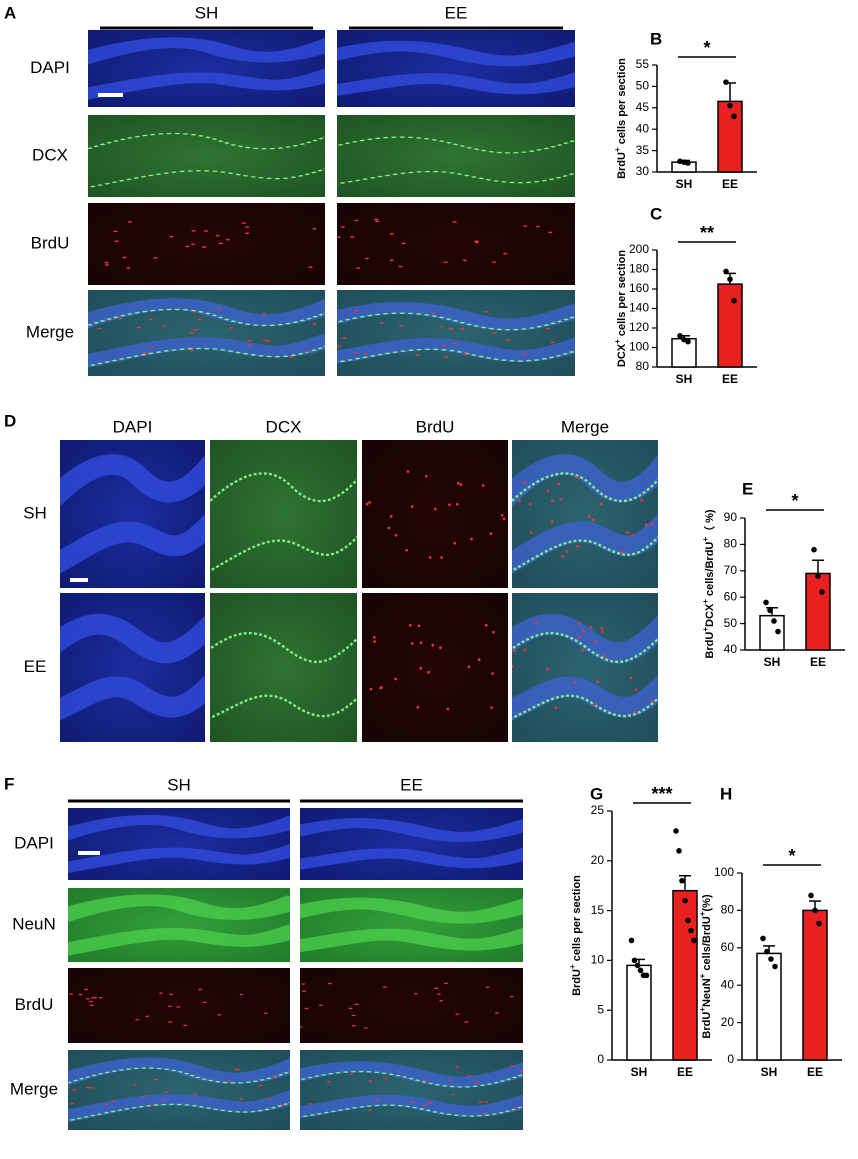 This screenshot has width=858, height=1159. Describe the element at coordinates (656, 38) in the screenshot. I see `panel-letter: B` at that location.